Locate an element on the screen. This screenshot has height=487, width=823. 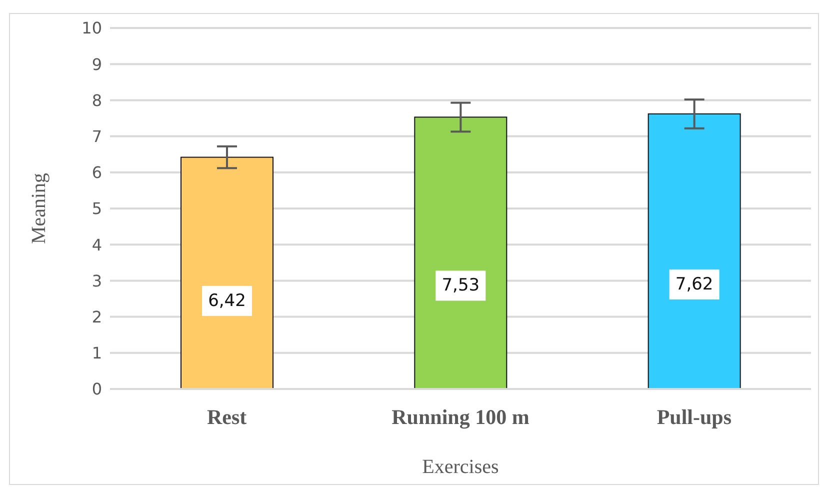
y-tick-label: 3 is located at coordinates (97, 280).